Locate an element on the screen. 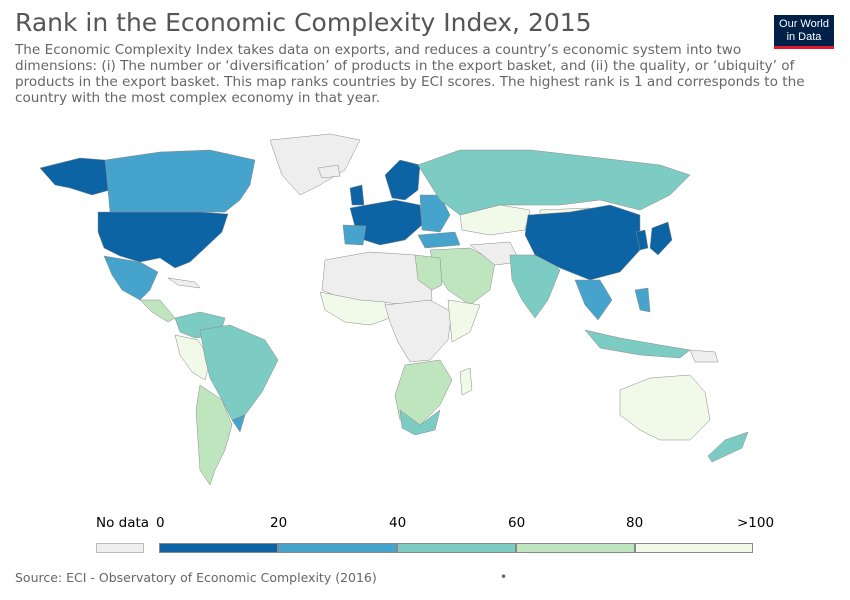 This screenshot has height=600, width=850. legend-tick-0: 0 is located at coordinates (160, 523).